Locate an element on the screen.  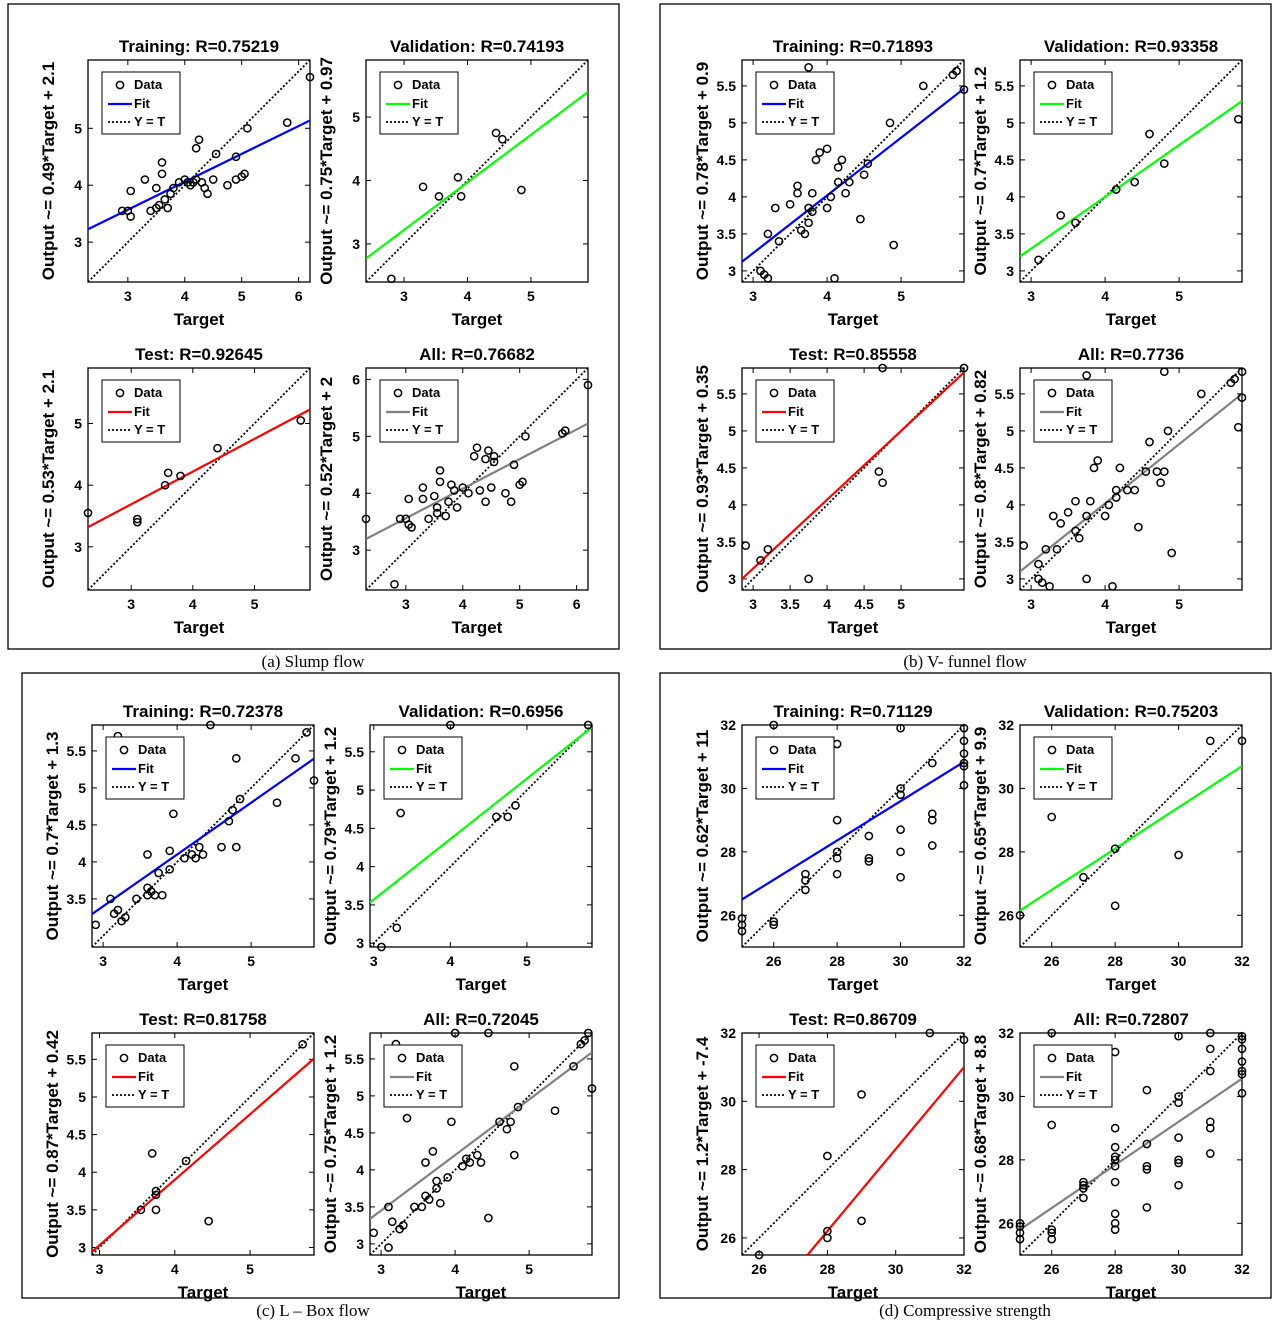
x-tick-label: 28 is located at coordinates (837, 961).